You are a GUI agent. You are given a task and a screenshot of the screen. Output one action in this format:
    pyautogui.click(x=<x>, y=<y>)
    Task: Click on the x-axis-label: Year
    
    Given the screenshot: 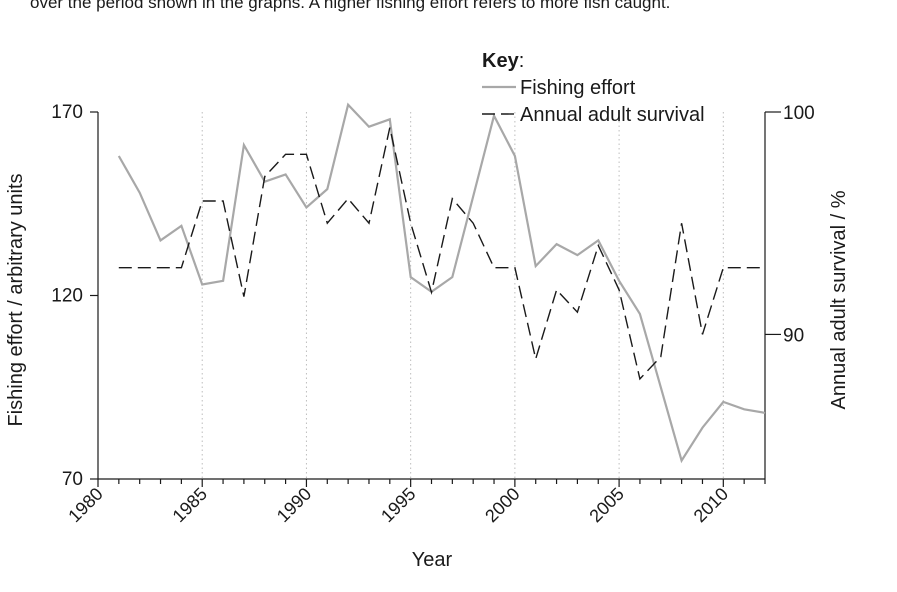 What is the action you would take?
    pyautogui.click(x=432, y=560)
    